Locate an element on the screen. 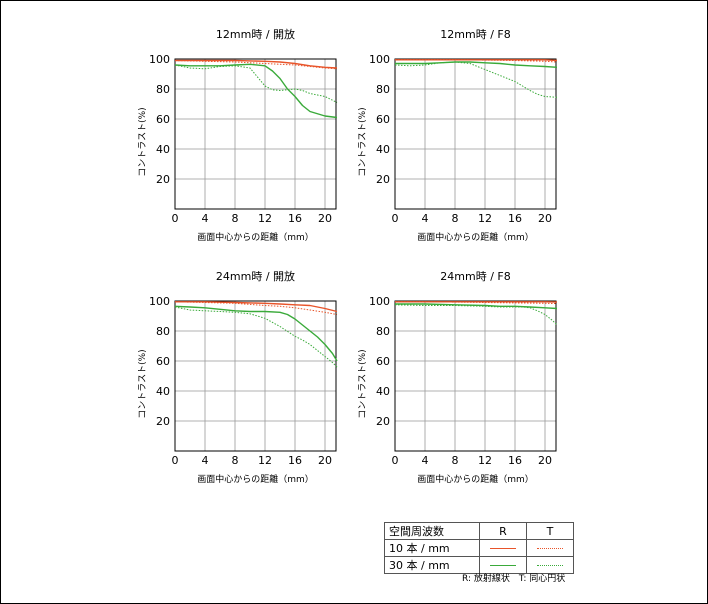  legend-table: 空間周波数 R T 10 本 / mm 30 本 / mm is located at coordinates (479, 548).